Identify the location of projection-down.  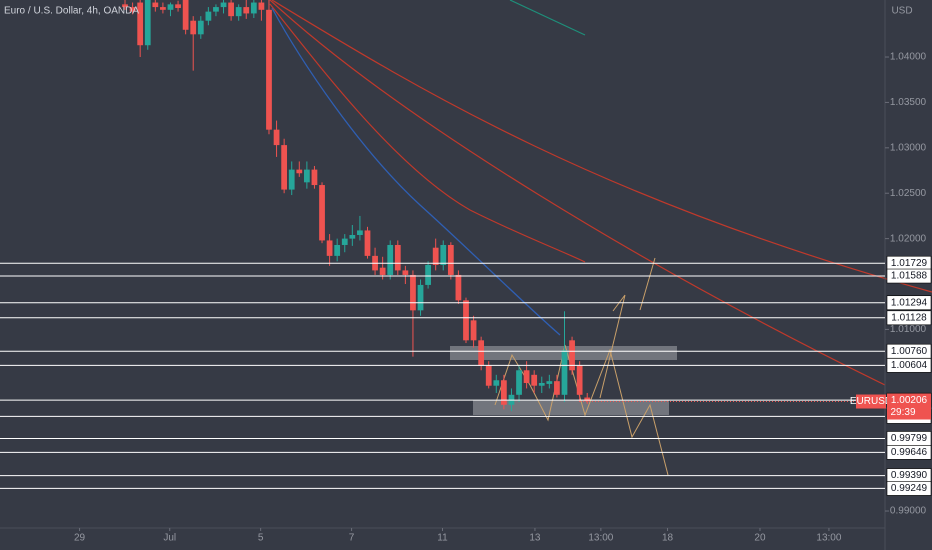
(581, 410).